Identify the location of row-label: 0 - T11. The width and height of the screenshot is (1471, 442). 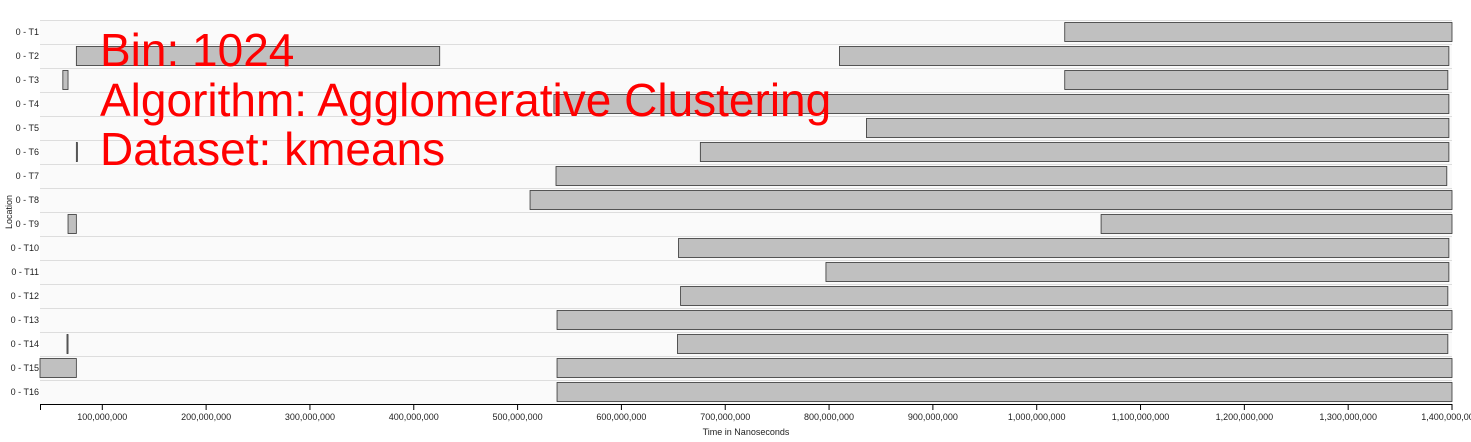
(25, 272).